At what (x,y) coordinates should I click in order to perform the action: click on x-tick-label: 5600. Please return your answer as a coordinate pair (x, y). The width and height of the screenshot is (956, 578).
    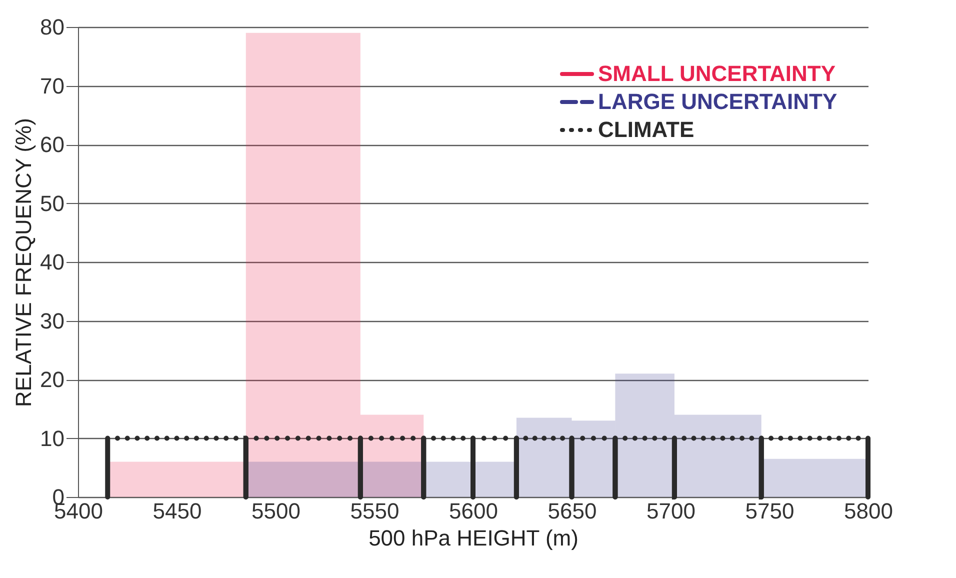
    Looking at the image, I should click on (473, 511).